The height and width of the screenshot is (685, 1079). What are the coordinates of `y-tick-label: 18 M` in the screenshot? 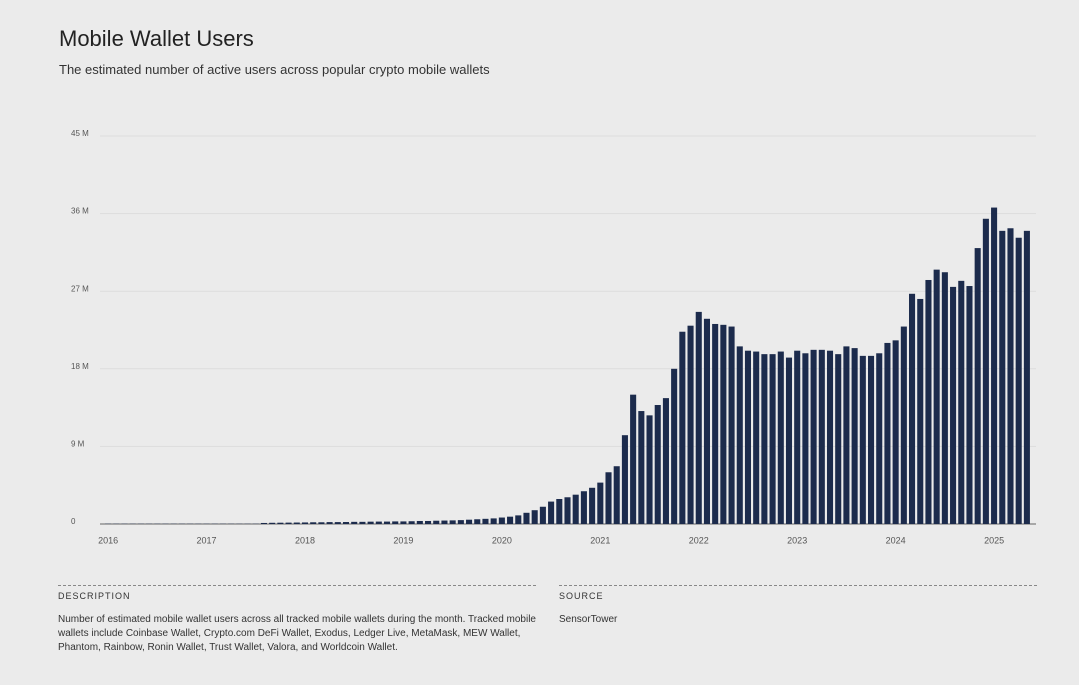 It's located at (80, 366).